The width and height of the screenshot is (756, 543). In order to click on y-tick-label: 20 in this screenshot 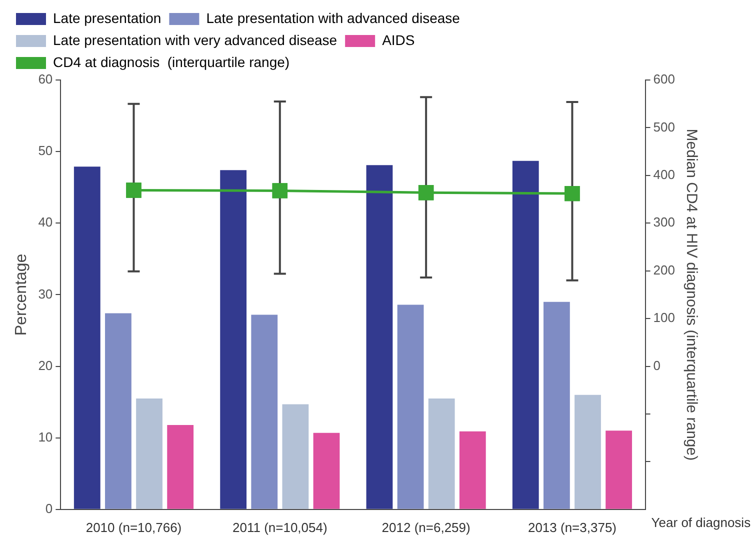, I will do `click(45, 365)`.